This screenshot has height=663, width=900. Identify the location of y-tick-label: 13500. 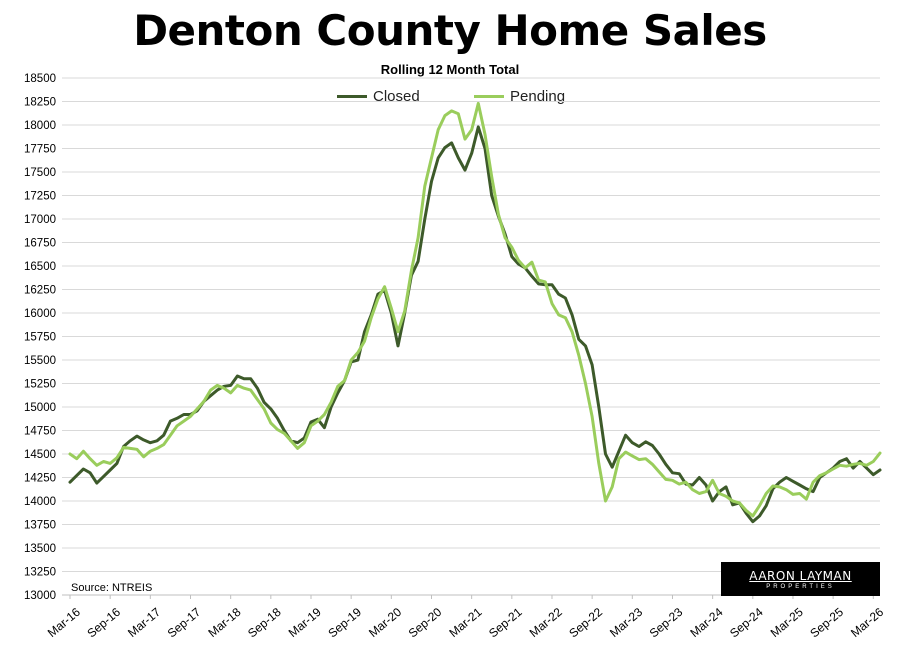
(40, 549).